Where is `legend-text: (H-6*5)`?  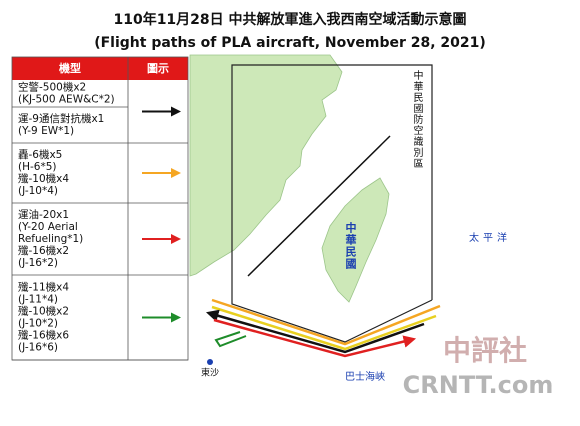 legend-text: (H-6*5) is located at coordinates (37, 167).